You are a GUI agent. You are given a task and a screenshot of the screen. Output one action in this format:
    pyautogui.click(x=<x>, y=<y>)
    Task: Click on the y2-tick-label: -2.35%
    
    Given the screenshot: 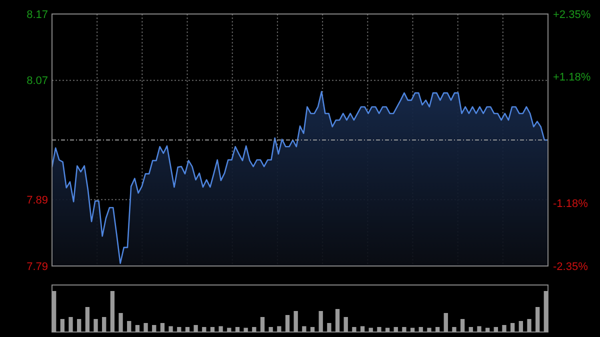 What is the action you would take?
    pyautogui.click(x=570, y=266)
    